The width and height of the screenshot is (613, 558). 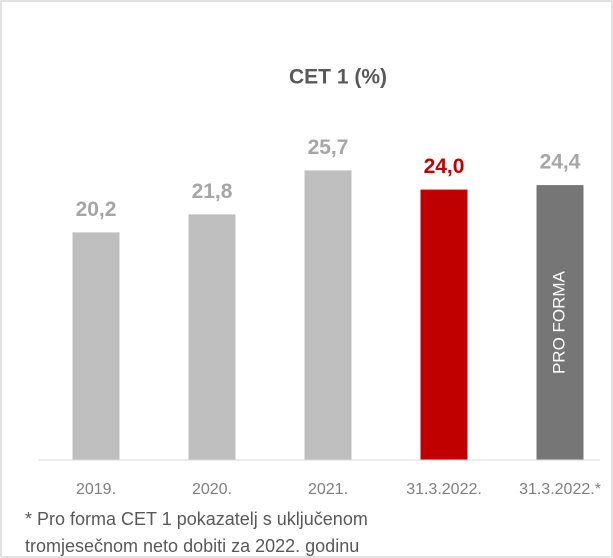 What do you see at coordinates (560, 489) in the screenshot?
I see `x-tick-label: 31.3.2022.*` at bounding box center [560, 489].